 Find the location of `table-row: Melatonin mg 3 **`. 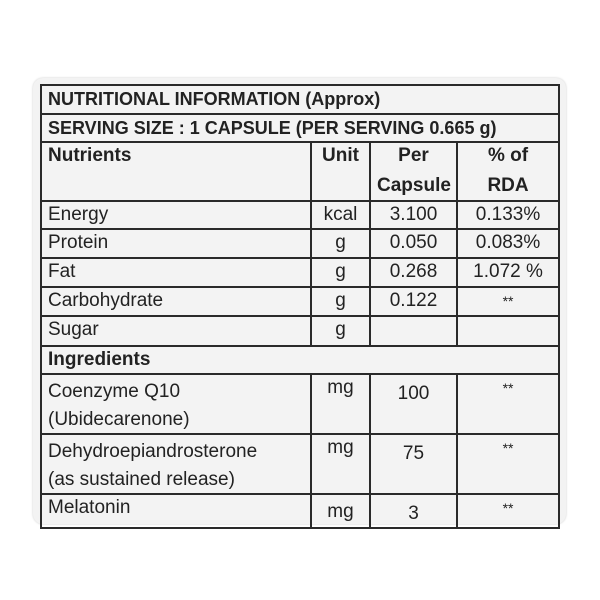

table-row: Melatonin mg 3 ** is located at coordinates (300, 511).